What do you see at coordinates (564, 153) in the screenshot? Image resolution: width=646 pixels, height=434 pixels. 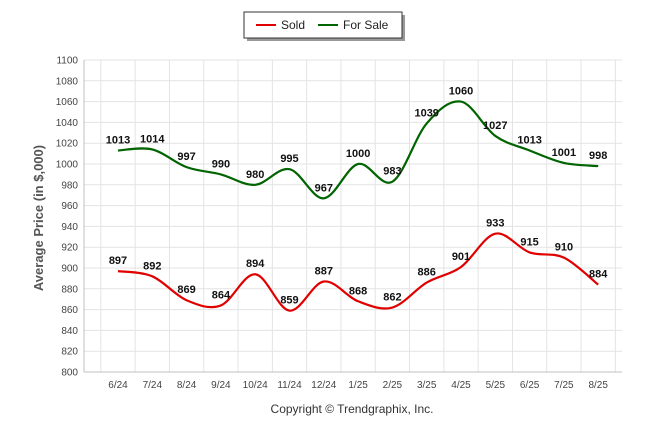 I see `data-label: 1001` at bounding box center [564, 153].